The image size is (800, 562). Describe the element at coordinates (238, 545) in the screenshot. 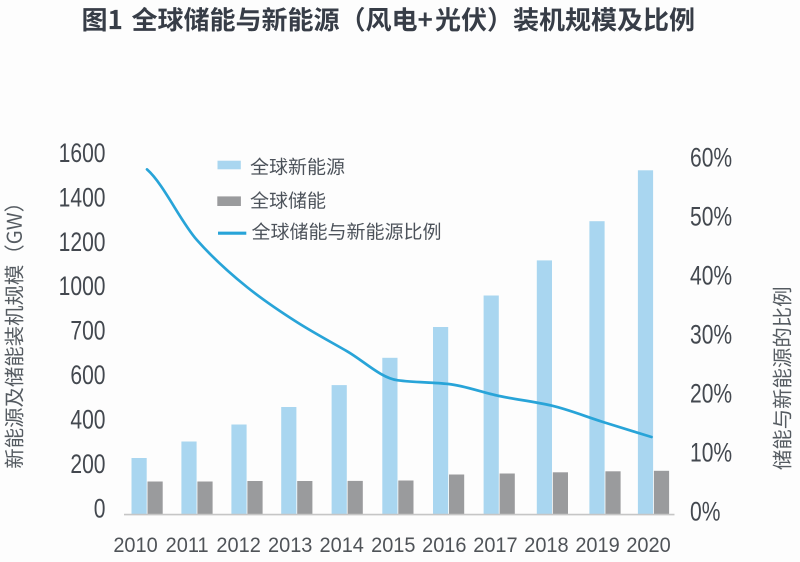

I see `svg-text: 2012` at that location.